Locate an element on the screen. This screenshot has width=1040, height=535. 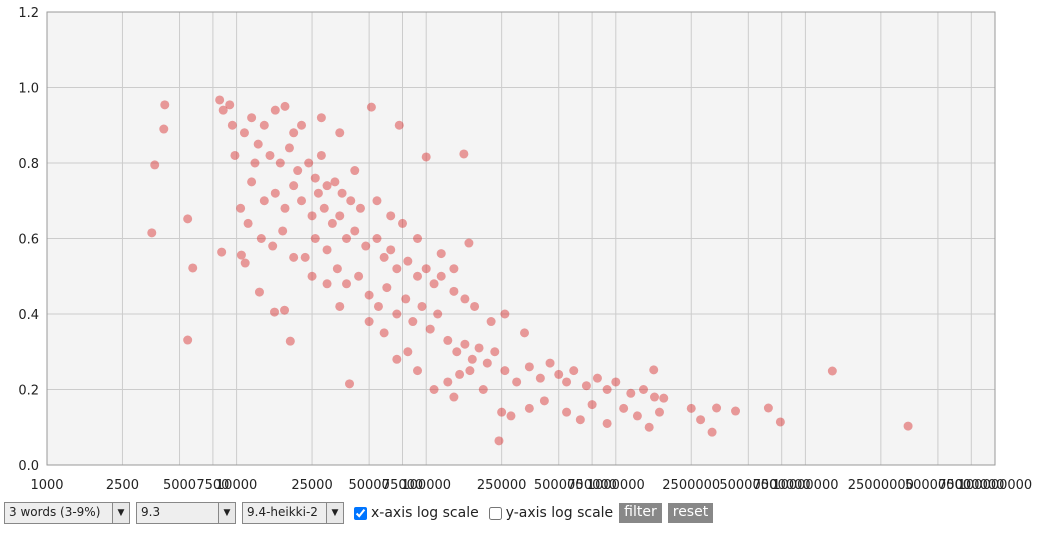
y-tick-label: 0.2 is located at coordinates (28, 391).